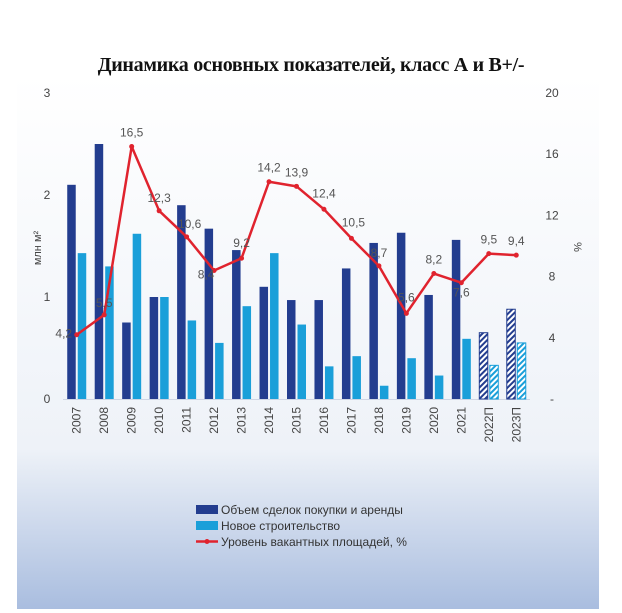 The width and height of the screenshot is (622, 613). Describe the element at coordinates (516, 241) in the screenshot. I see `vacancy-data-label: 9,4` at that location.